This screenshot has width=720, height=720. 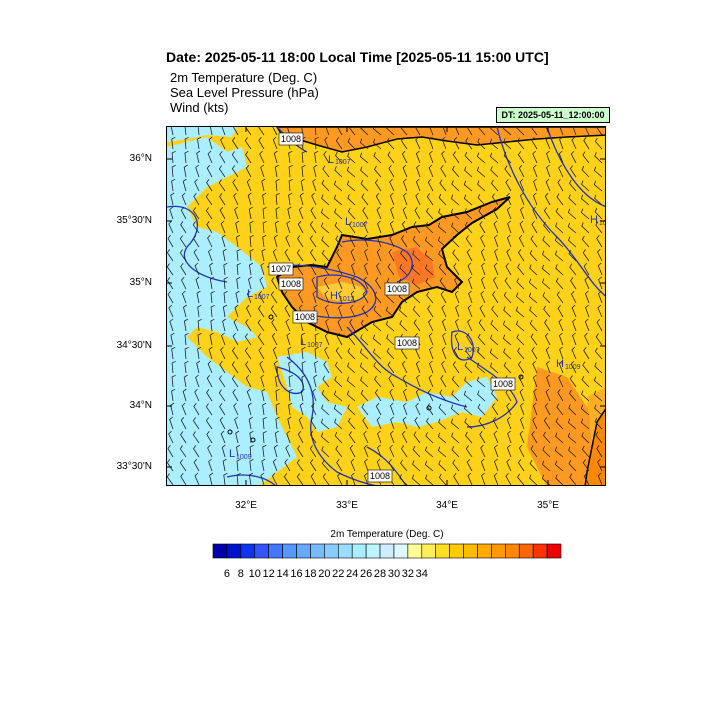 I want to click on pressure-value: 10, so click(x=602, y=223).